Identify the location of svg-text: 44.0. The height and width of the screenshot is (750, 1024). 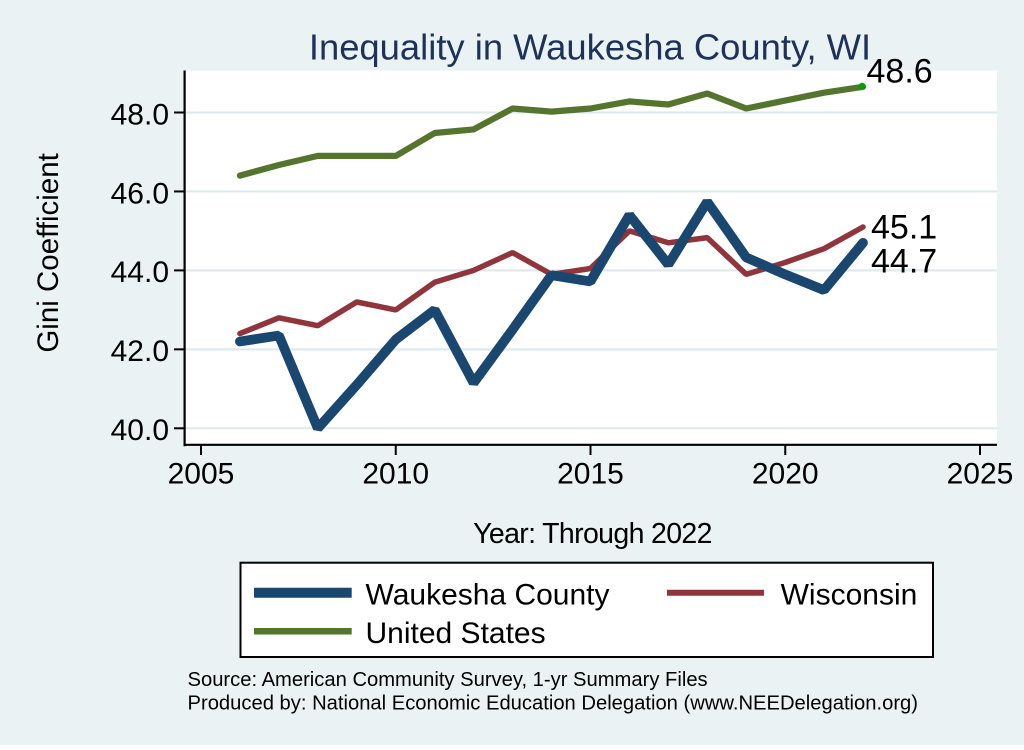
(140, 272).